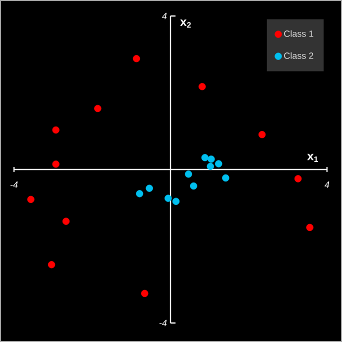 Image resolution: width=342 pixels, height=342 pixels. I want to click on legend-label: Class 2, so click(299, 55).